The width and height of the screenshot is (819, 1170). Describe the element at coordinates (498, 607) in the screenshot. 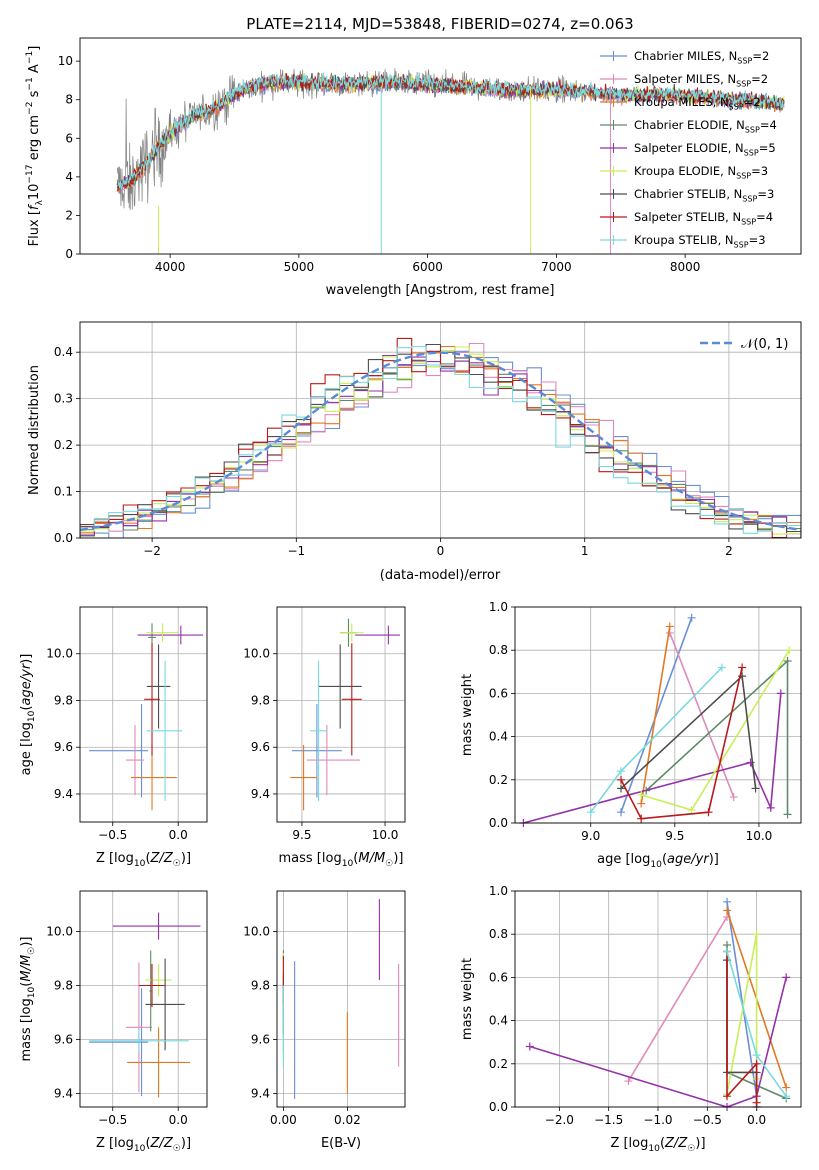

I see `y-tick-label: 1.0` at that location.